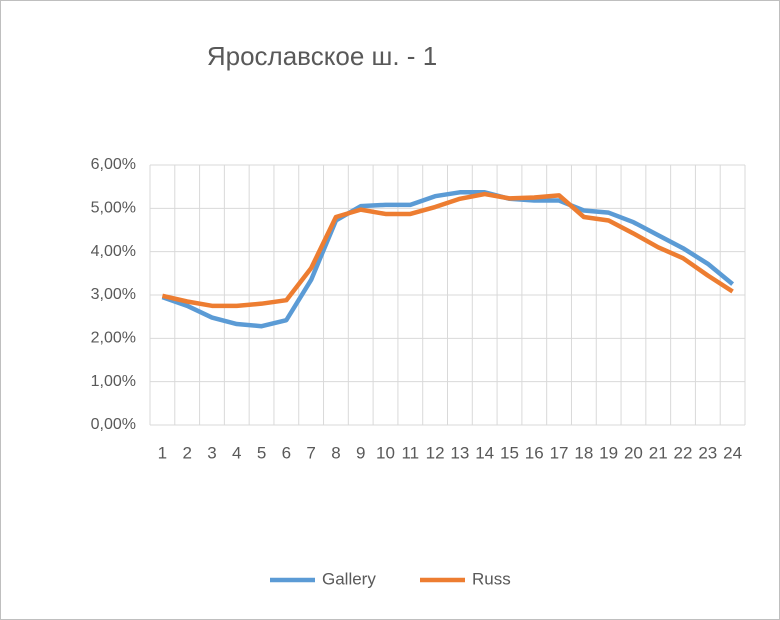 The width and height of the screenshot is (780, 620). What do you see at coordinates (261, 452) in the screenshot?
I see `x-tick-label: 5` at bounding box center [261, 452].